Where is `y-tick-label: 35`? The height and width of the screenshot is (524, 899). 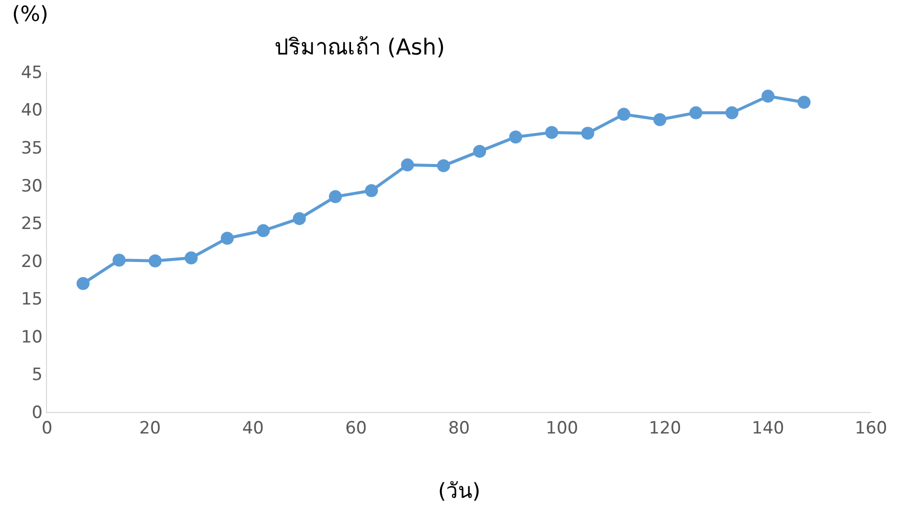
y-tick-label: 35 is located at coordinates (31, 148).